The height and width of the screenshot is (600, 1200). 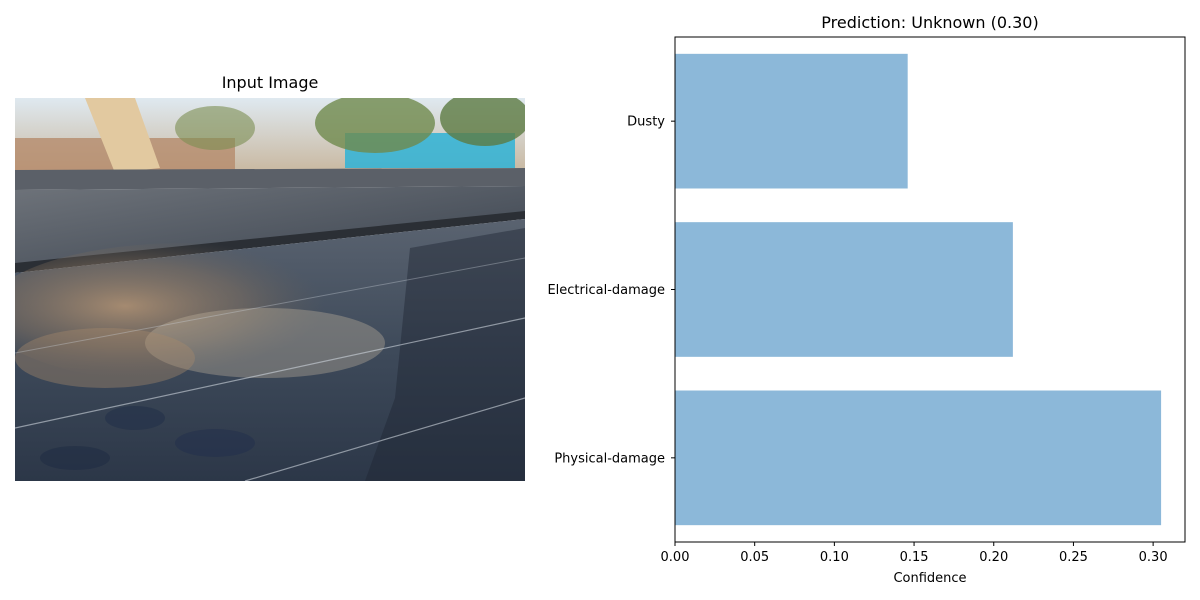 What do you see at coordinates (914, 557) in the screenshot?
I see `x-tick-label: 0.15` at bounding box center [914, 557].